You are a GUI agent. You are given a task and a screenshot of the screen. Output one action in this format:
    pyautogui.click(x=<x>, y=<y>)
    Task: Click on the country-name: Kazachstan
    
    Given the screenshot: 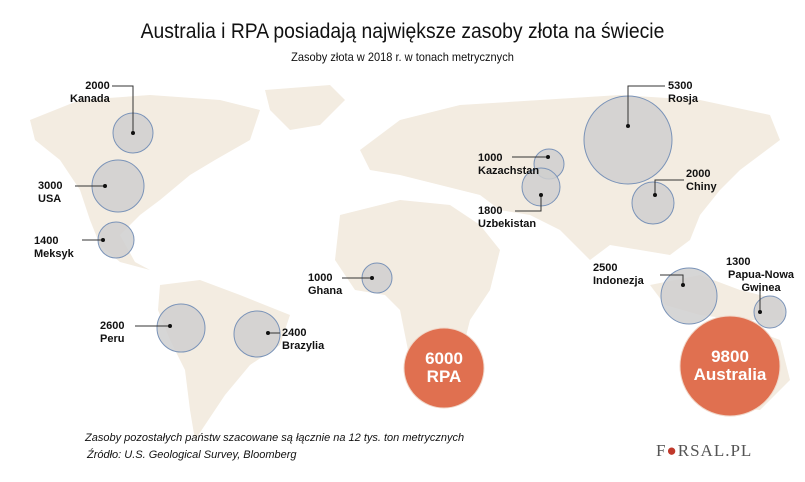 What is the action you would take?
    pyautogui.click(x=509, y=171)
    